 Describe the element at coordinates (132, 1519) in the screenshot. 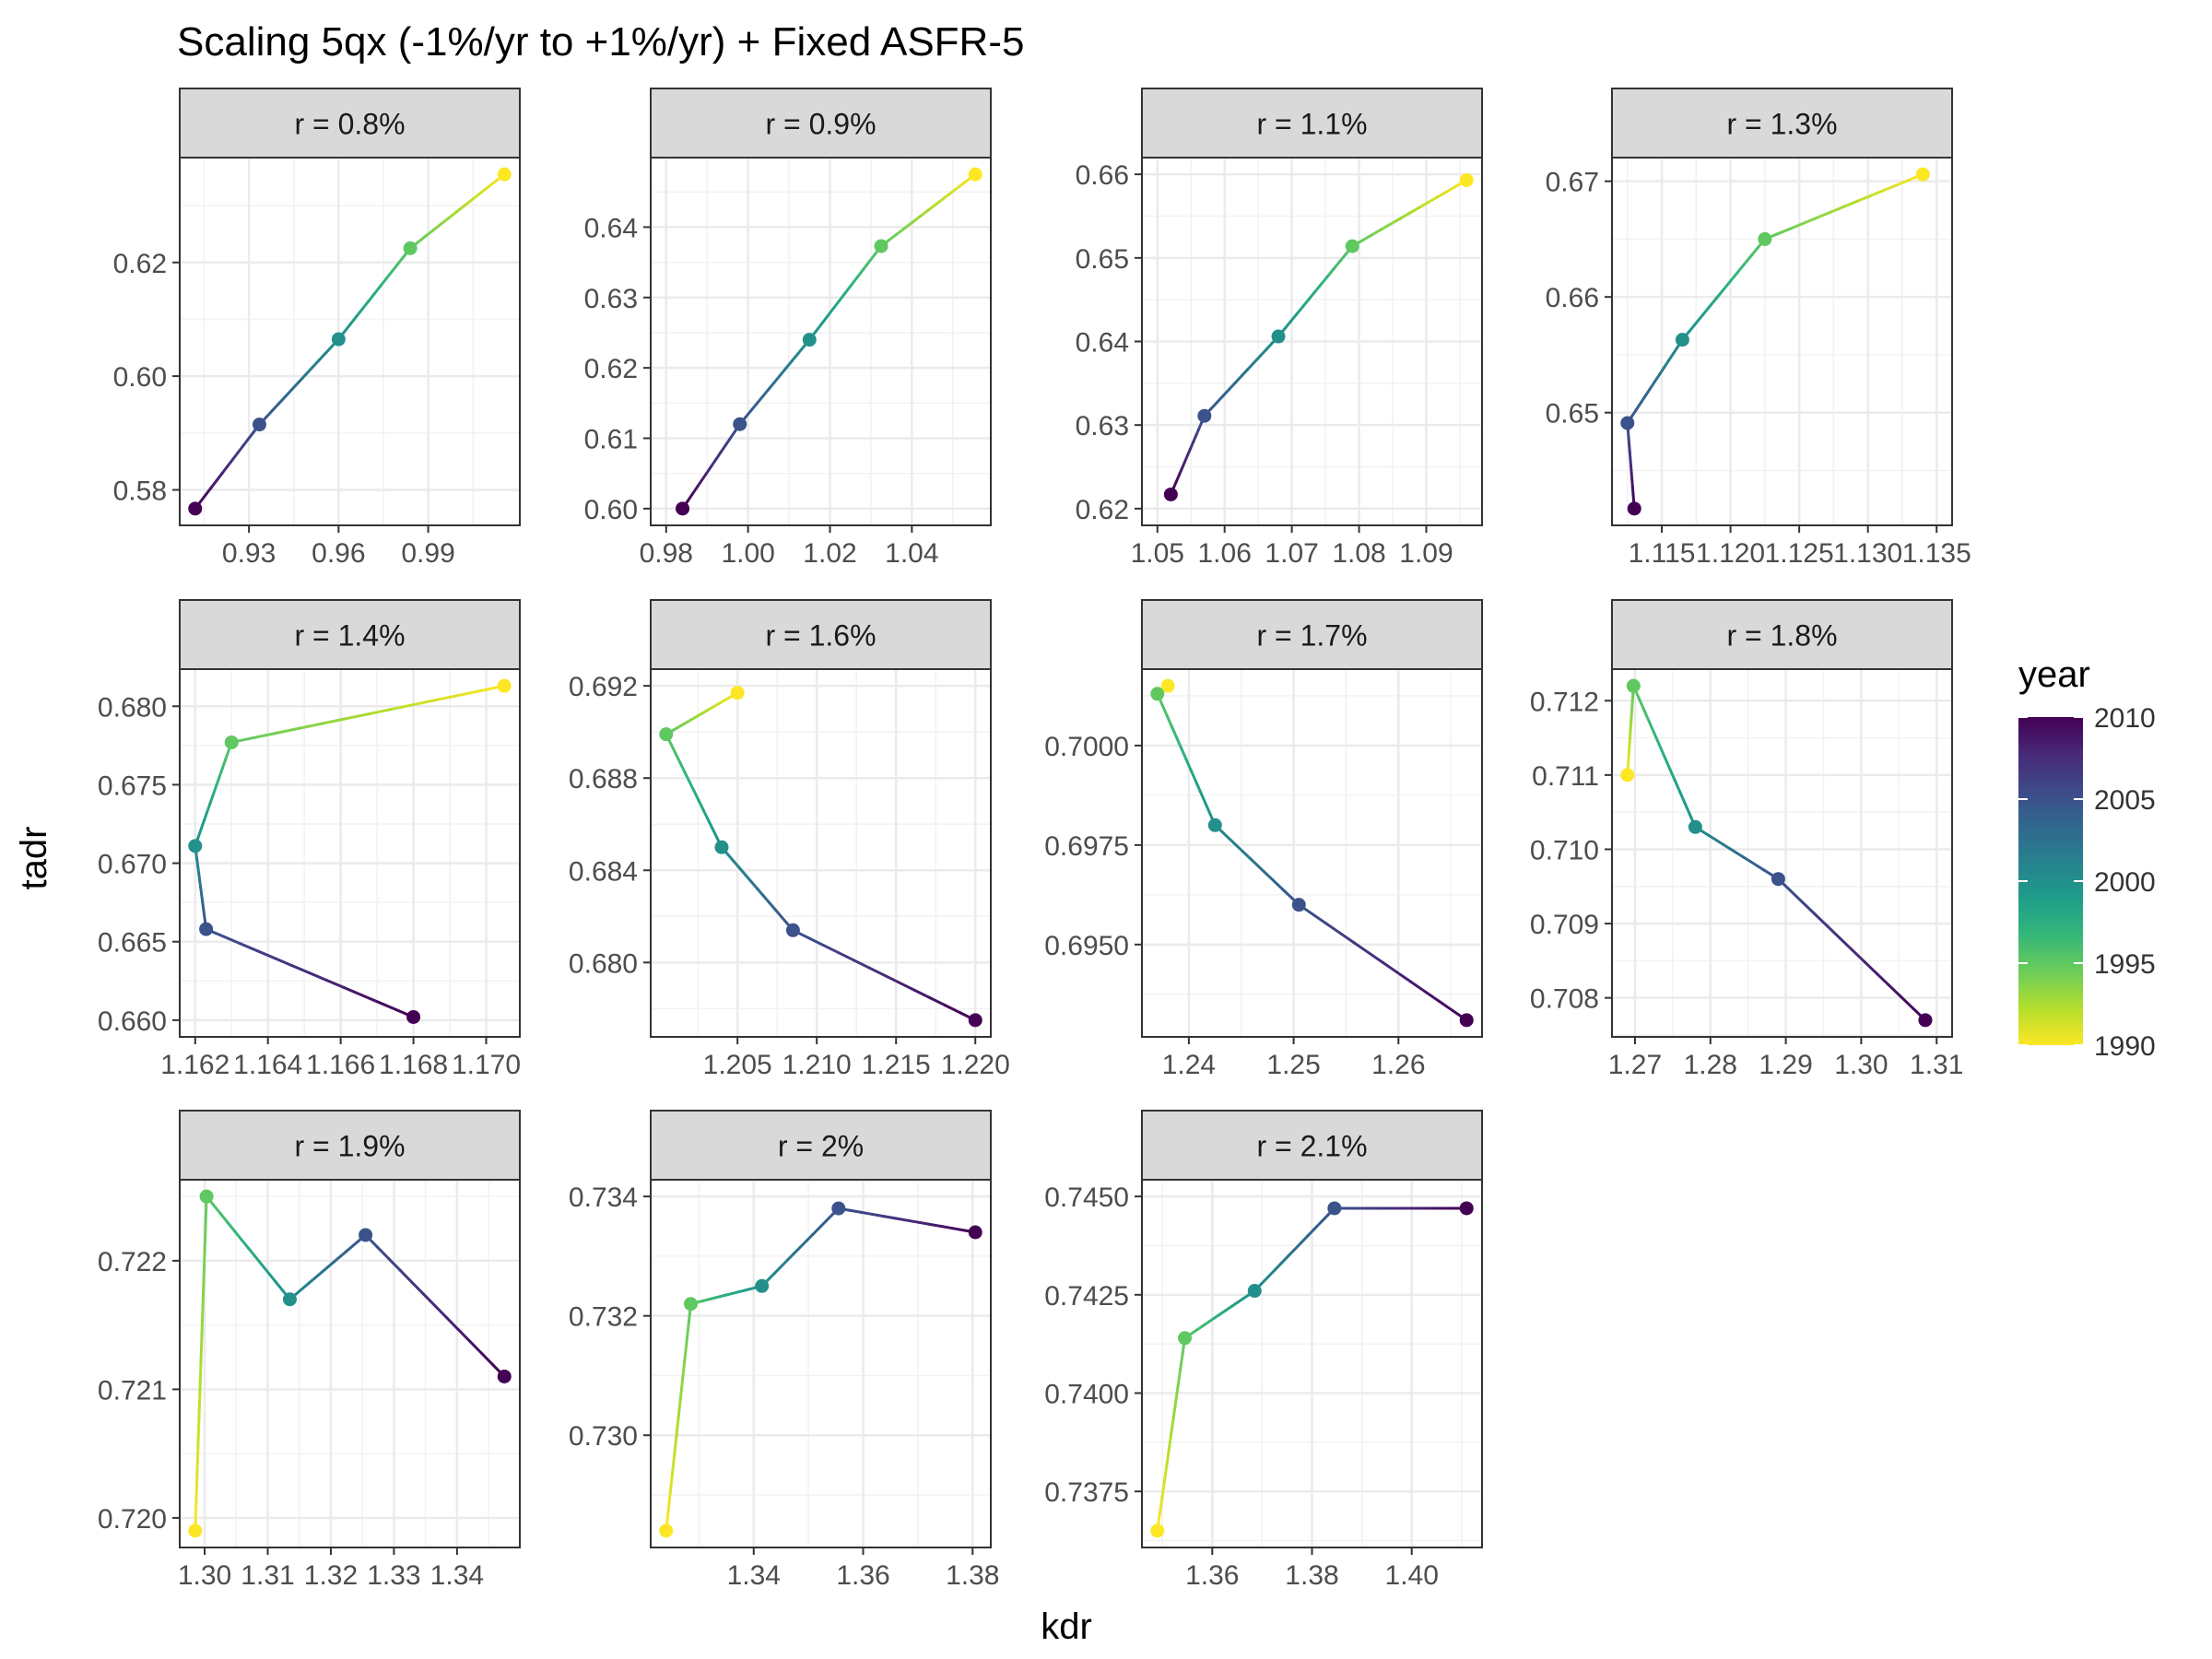

I see `y-tick-label: 0.720` at that location.